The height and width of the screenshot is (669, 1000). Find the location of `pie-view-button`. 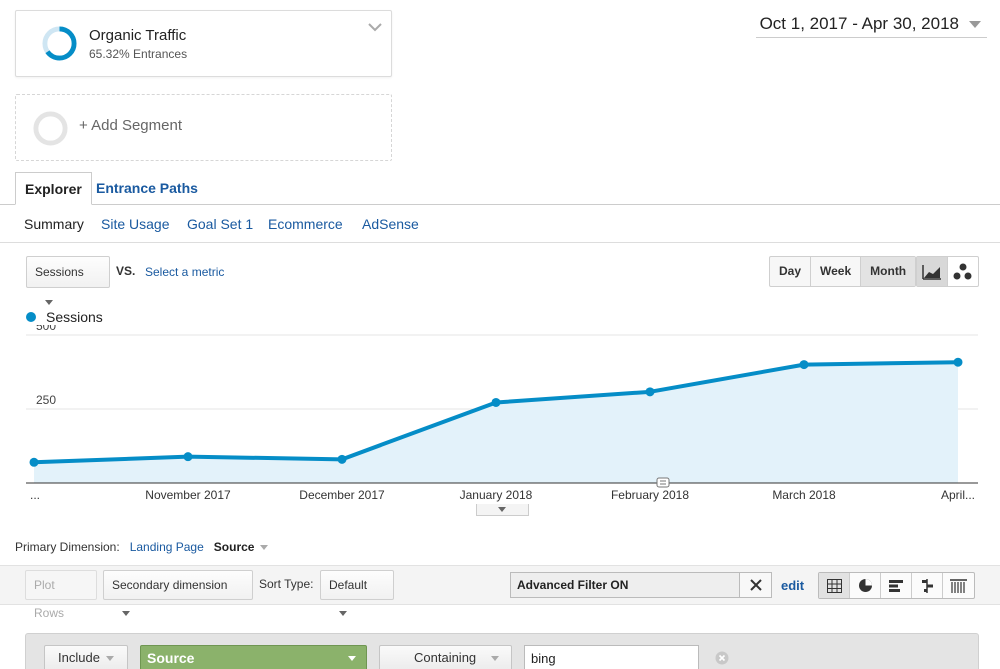

pie-view-button is located at coordinates (865, 585).